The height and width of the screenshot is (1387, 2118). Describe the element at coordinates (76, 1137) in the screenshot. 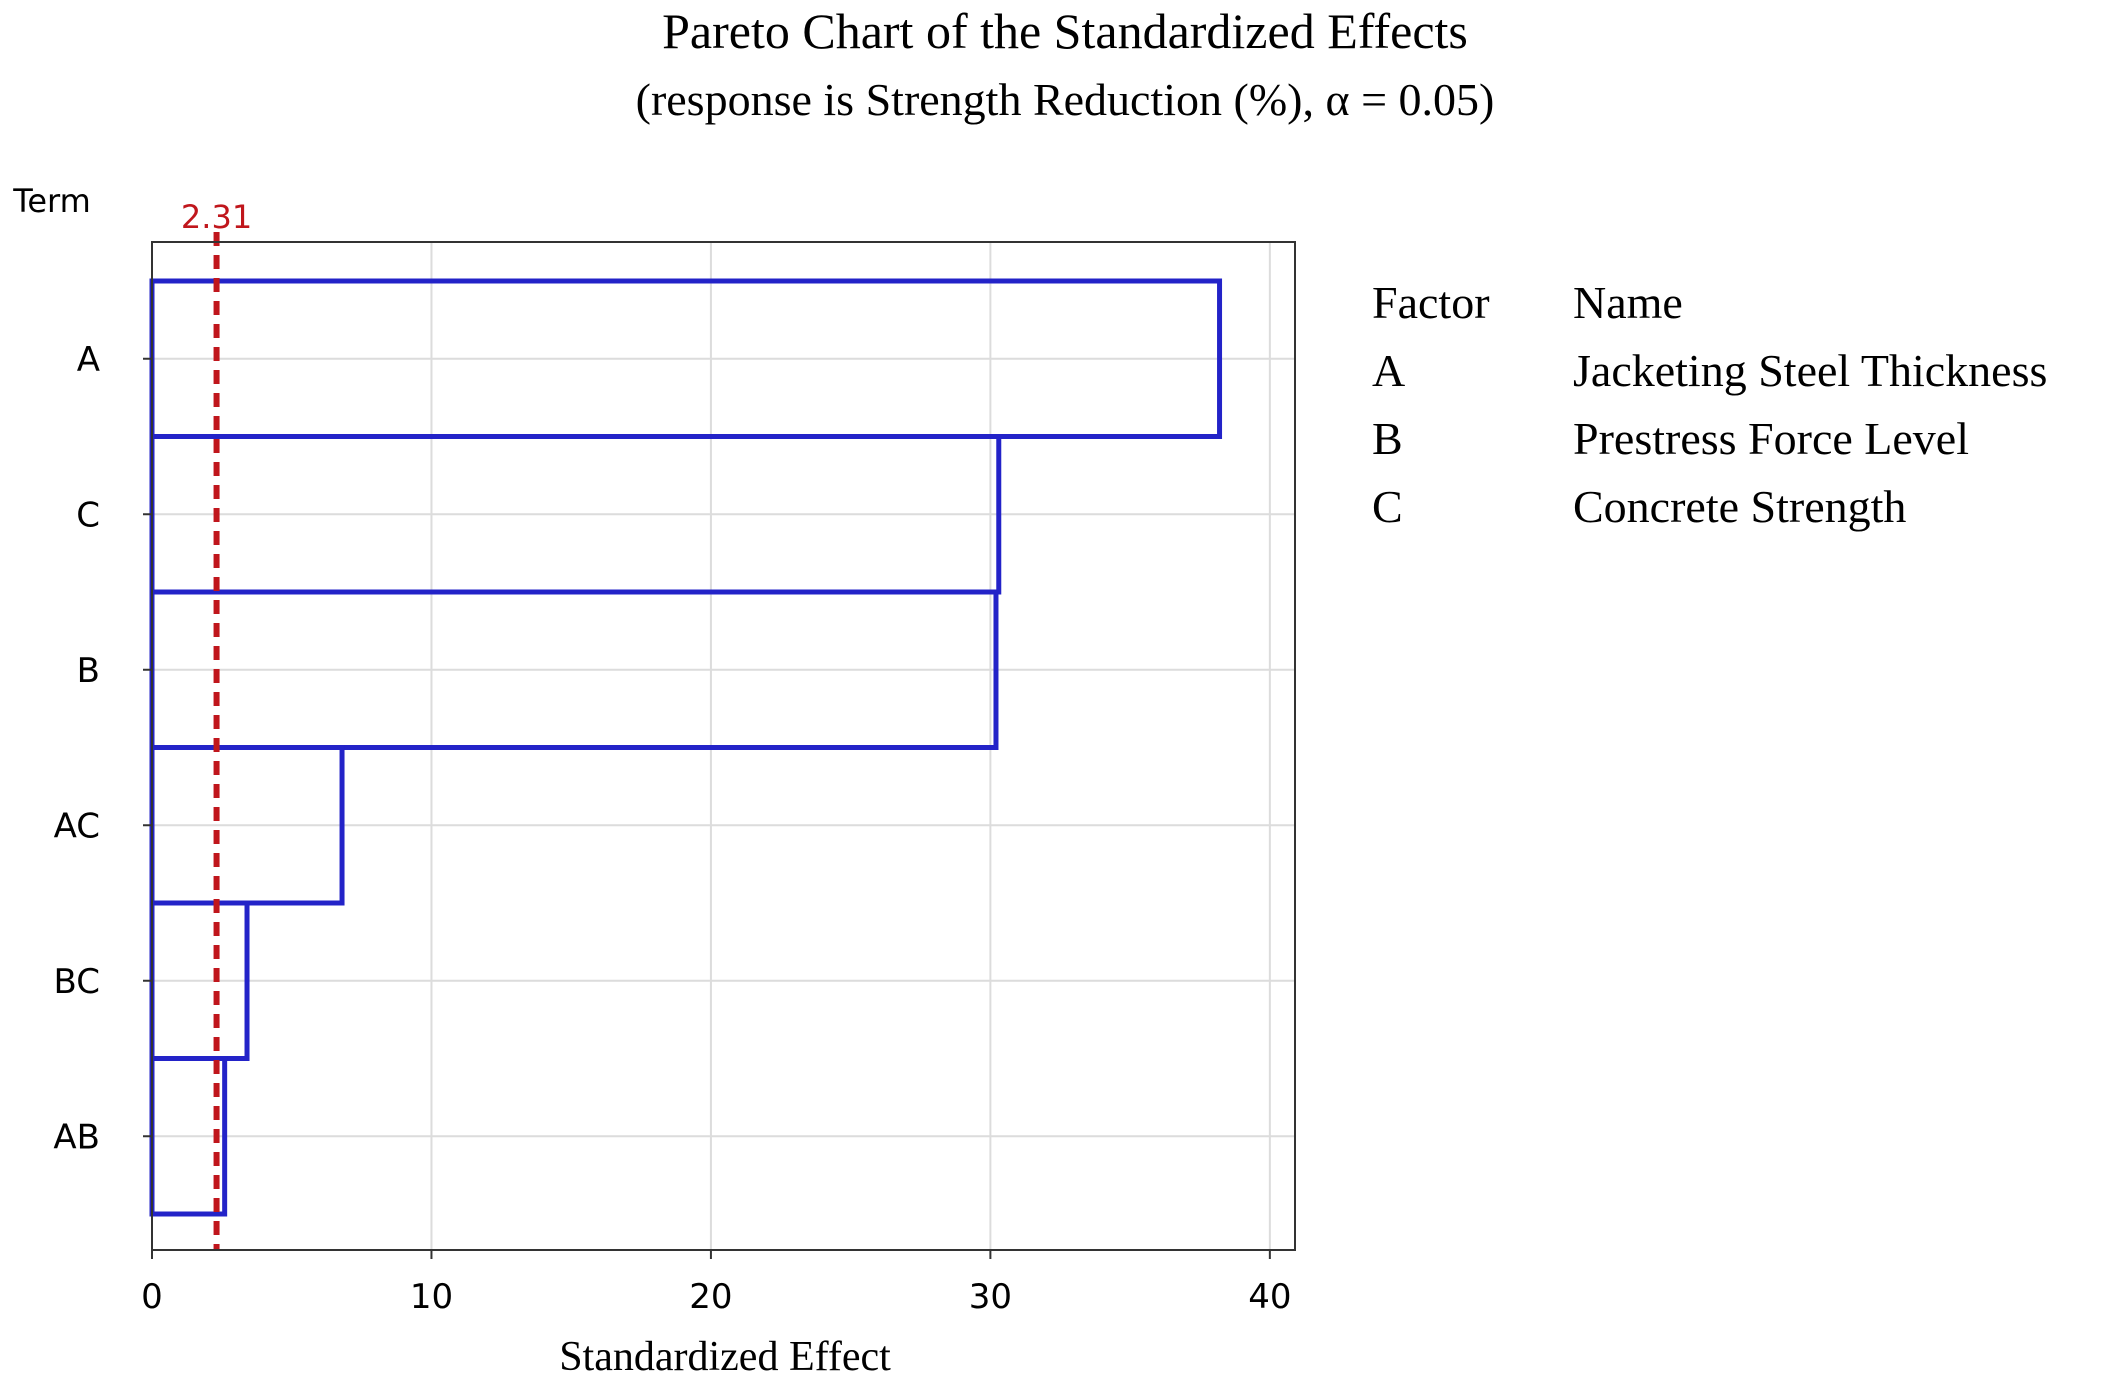

I see `y-tick-label-ab: AB` at that location.